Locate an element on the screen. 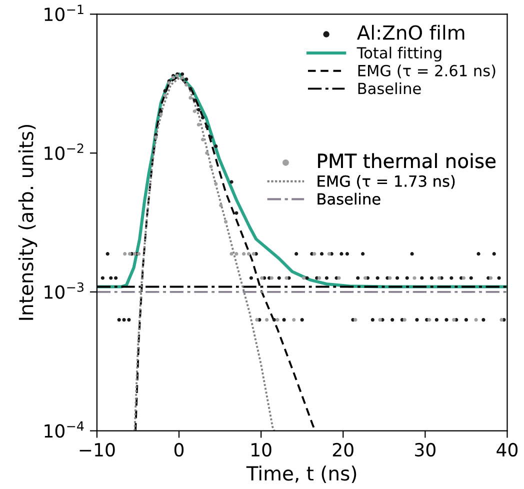 The width and height of the screenshot is (524, 489). x-tick-label: 30 is located at coordinates (425, 449).